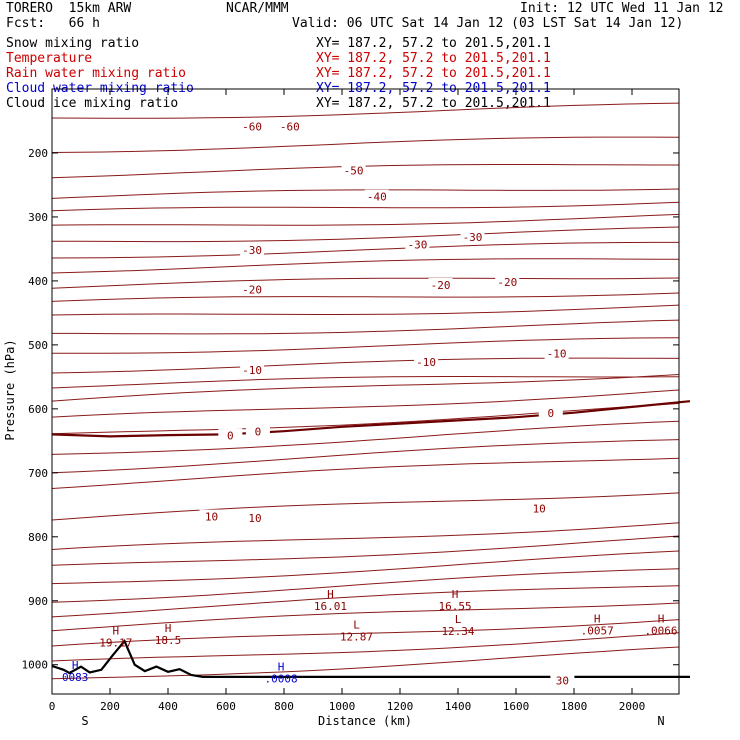 This screenshot has height=740, width=740. I want to click on extremum-value: .0057, so click(597, 631).